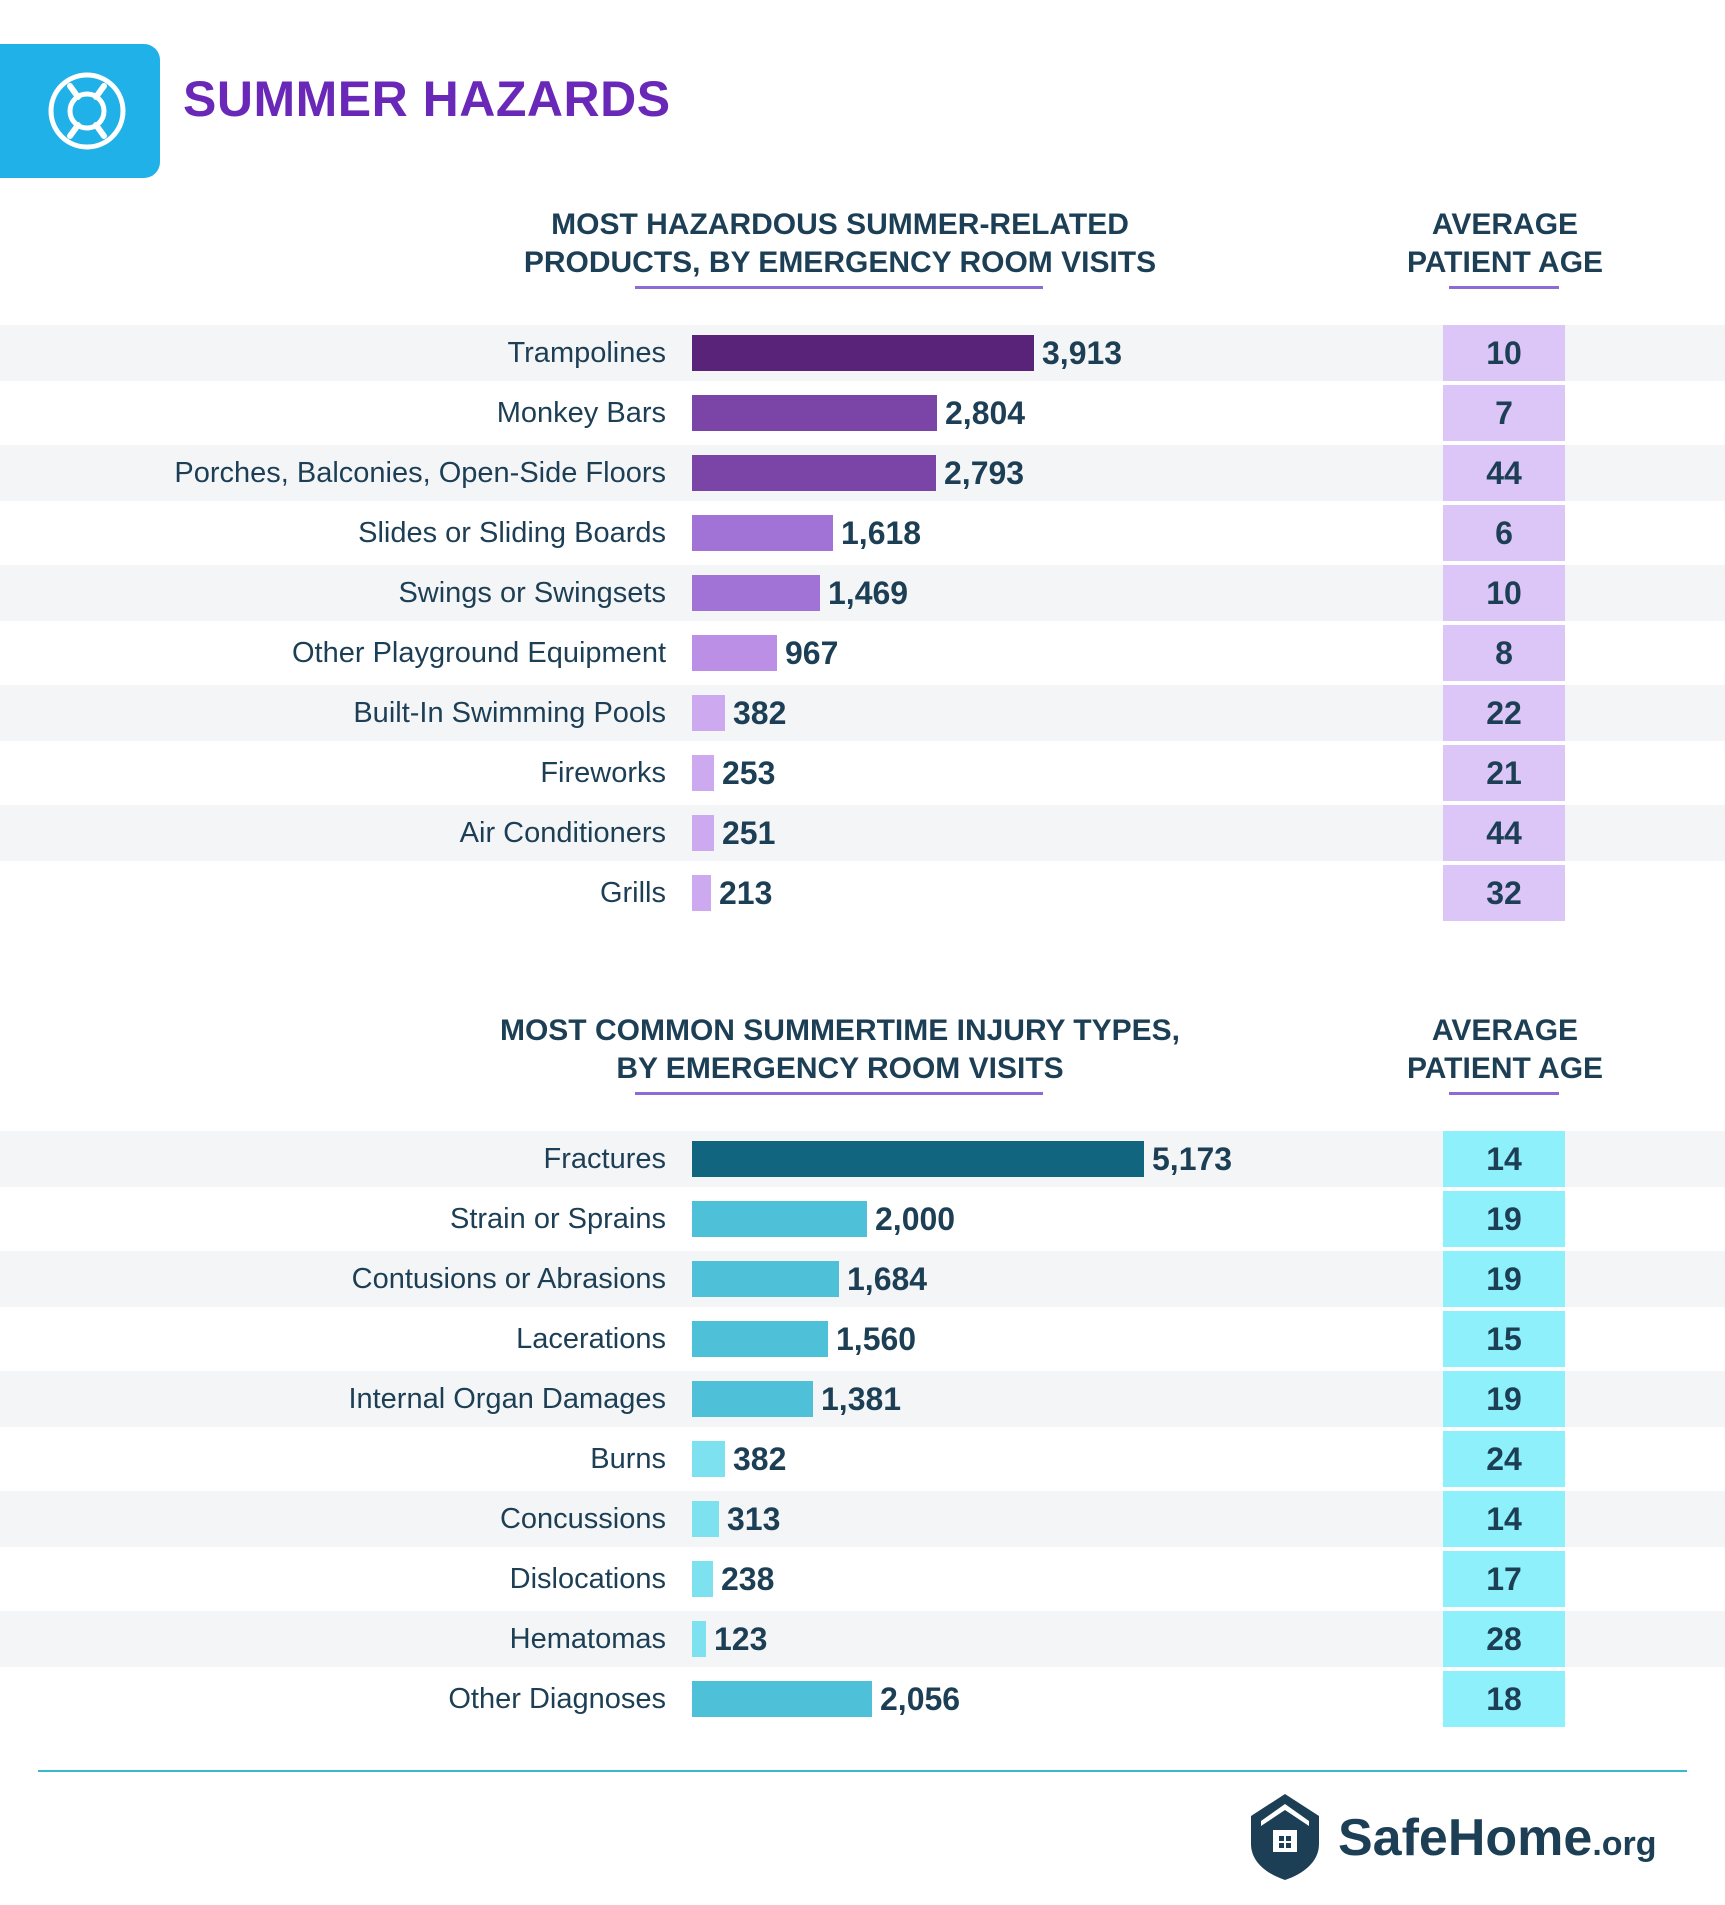  I want to click on bar-value-label: 1,381, so click(861, 1399).